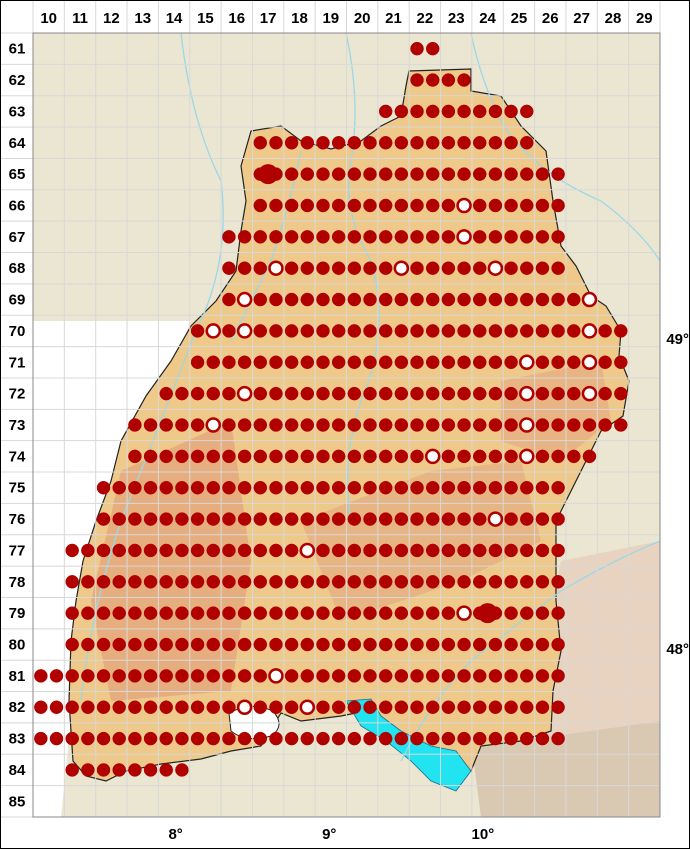  I want to click on column-label: 22, so click(425, 18).